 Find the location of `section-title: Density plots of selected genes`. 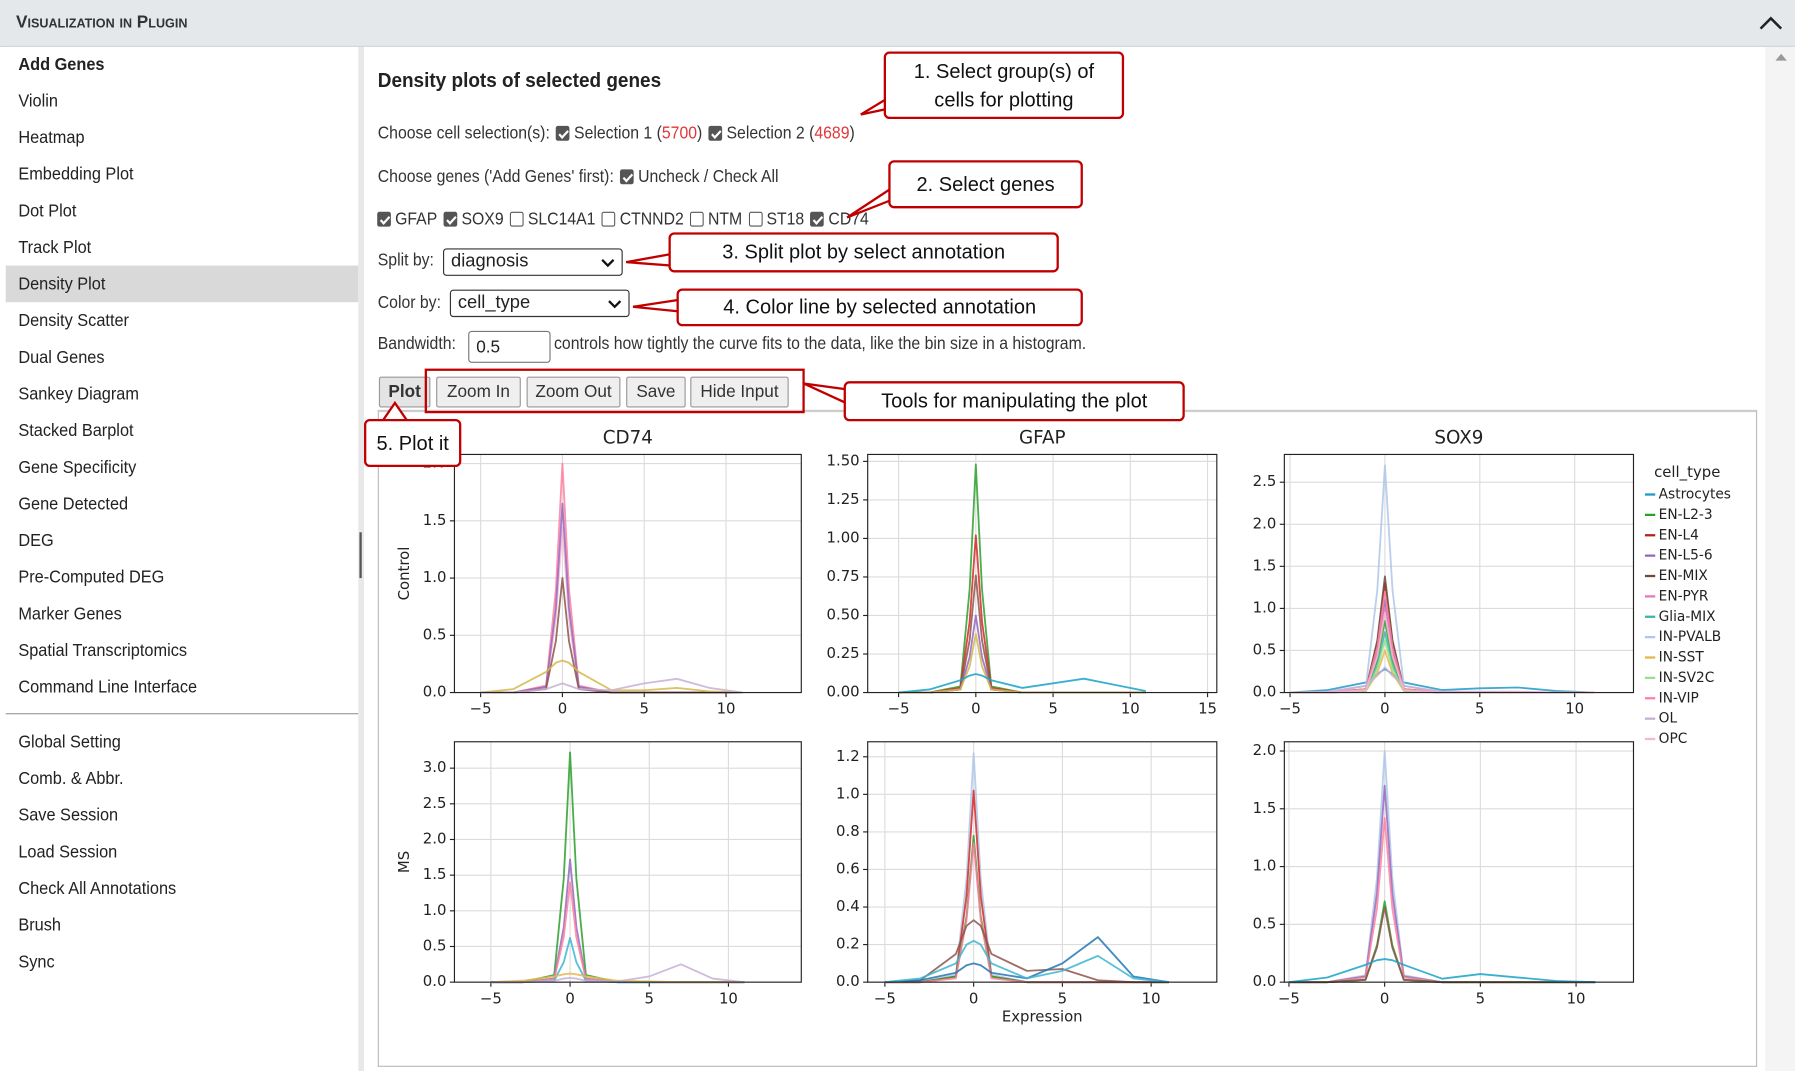

section-title: Density plots of selected genes is located at coordinates (519, 80).